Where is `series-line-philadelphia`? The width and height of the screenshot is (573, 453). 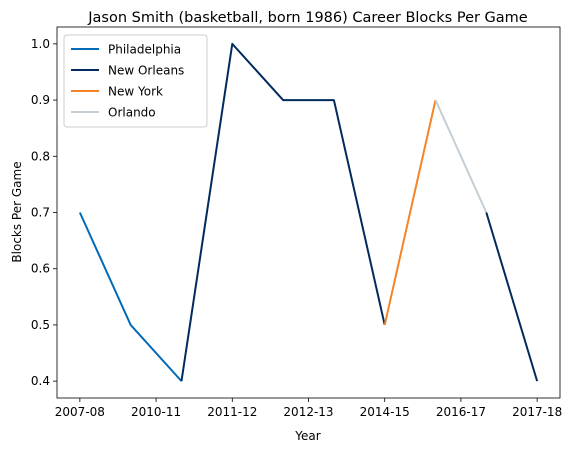
series-line-philadelphia is located at coordinates (130, 297).